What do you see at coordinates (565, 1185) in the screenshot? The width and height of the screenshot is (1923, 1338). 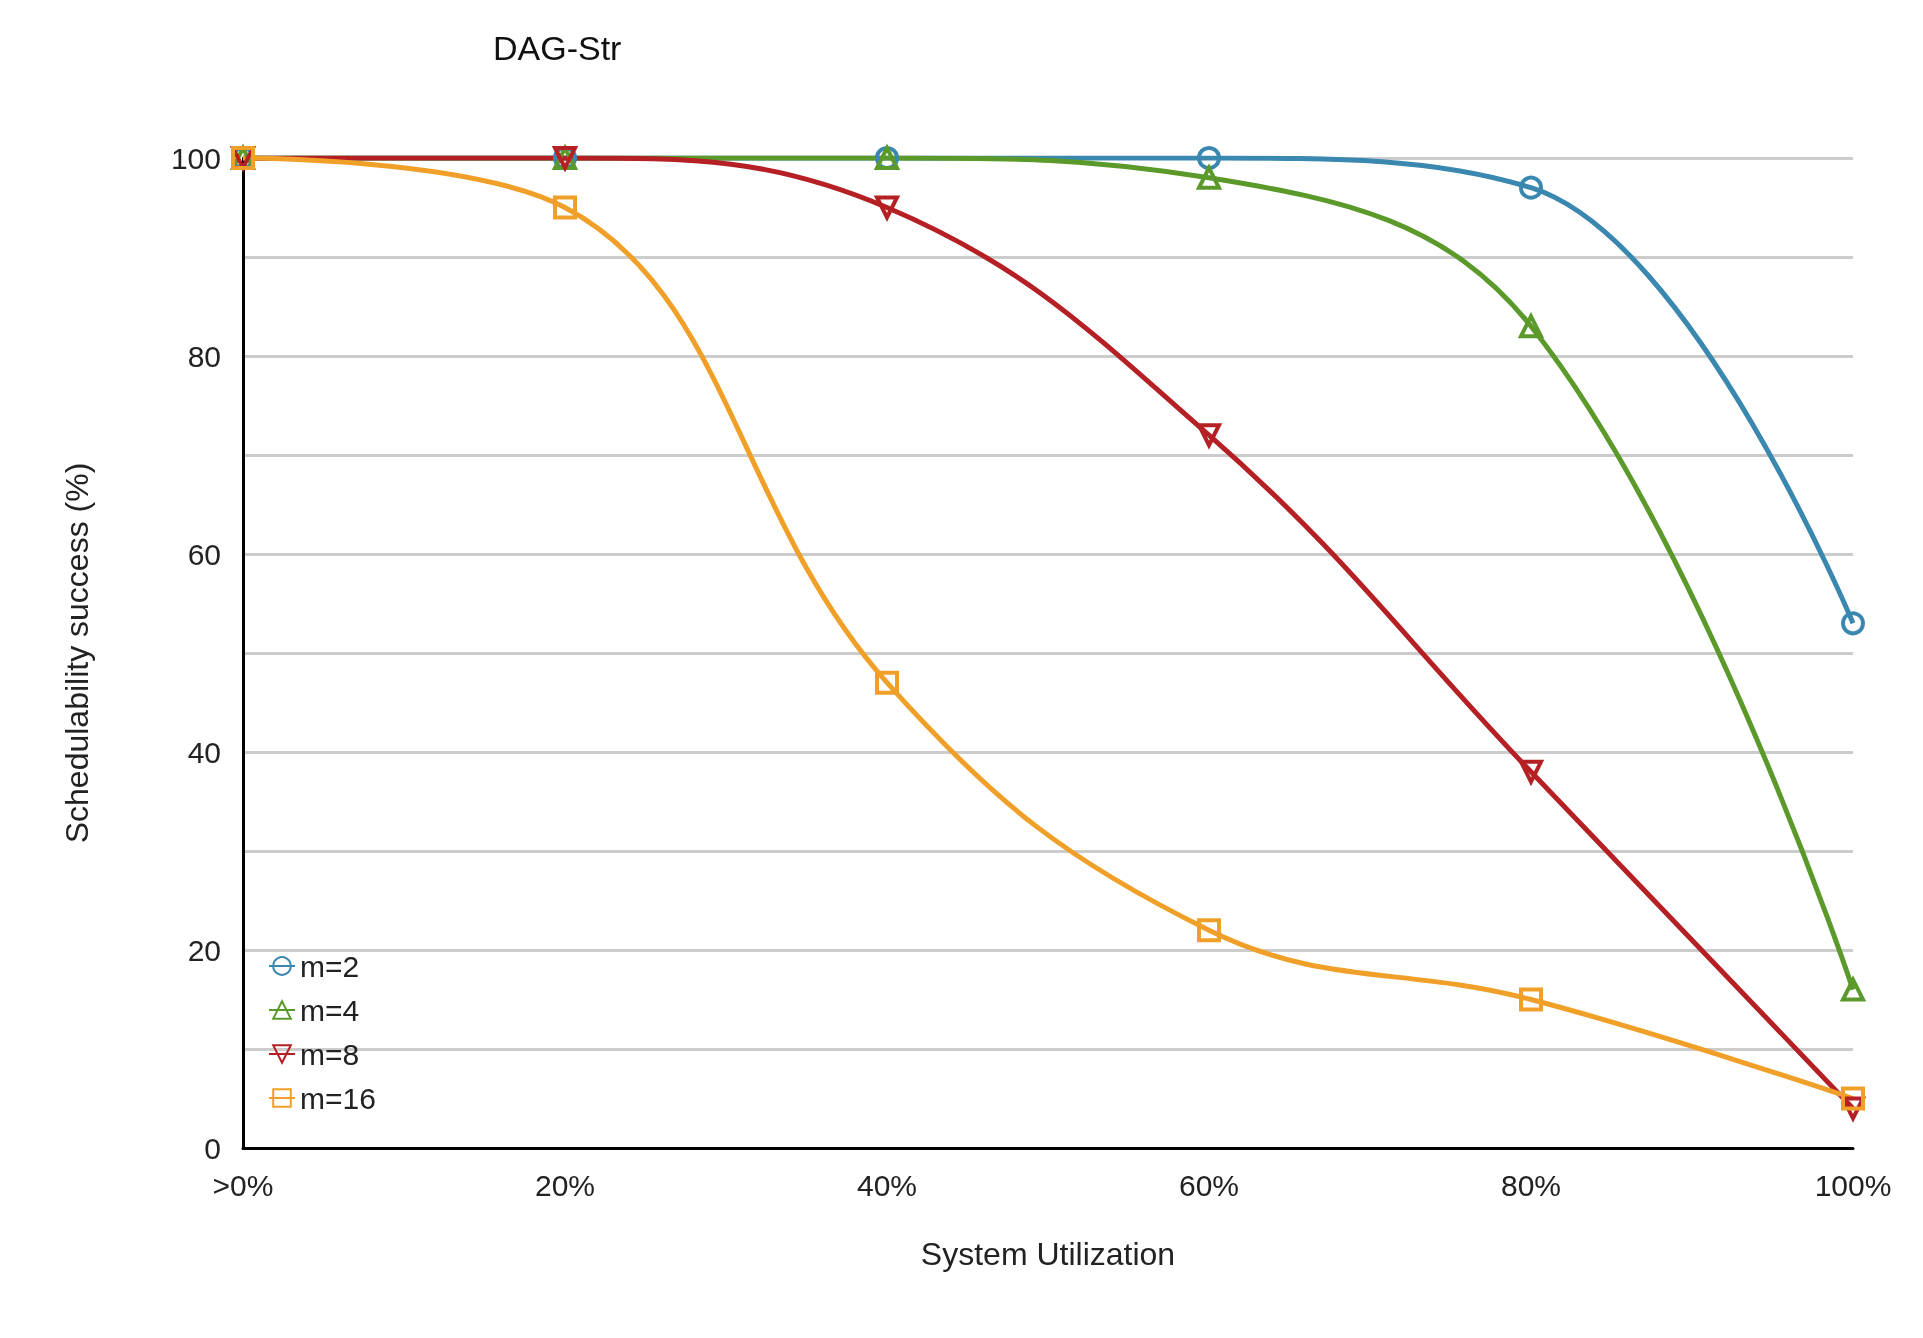 I see `x-tick-label: 20%` at bounding box center [565, 1185].